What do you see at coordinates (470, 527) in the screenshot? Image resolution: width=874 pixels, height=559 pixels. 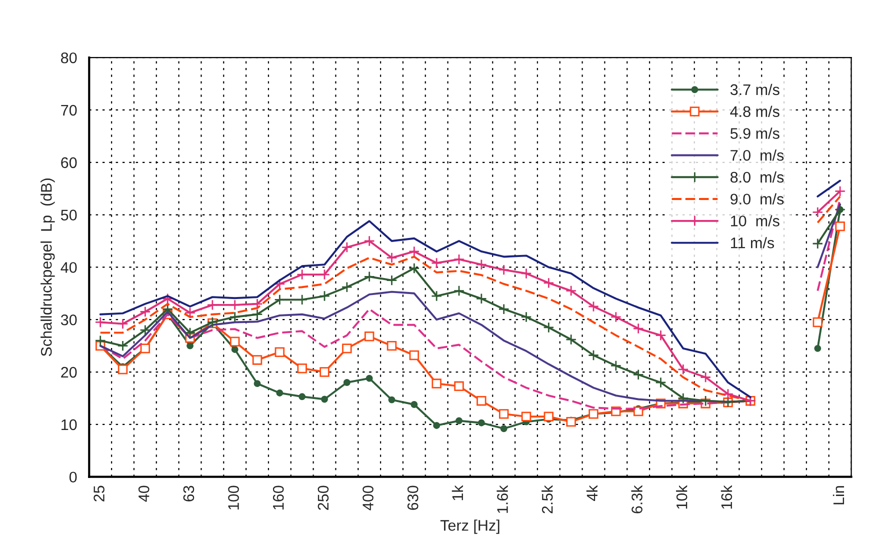 I see `x-axis-title: Terz [Hz]` at bounding box center [470, 527].